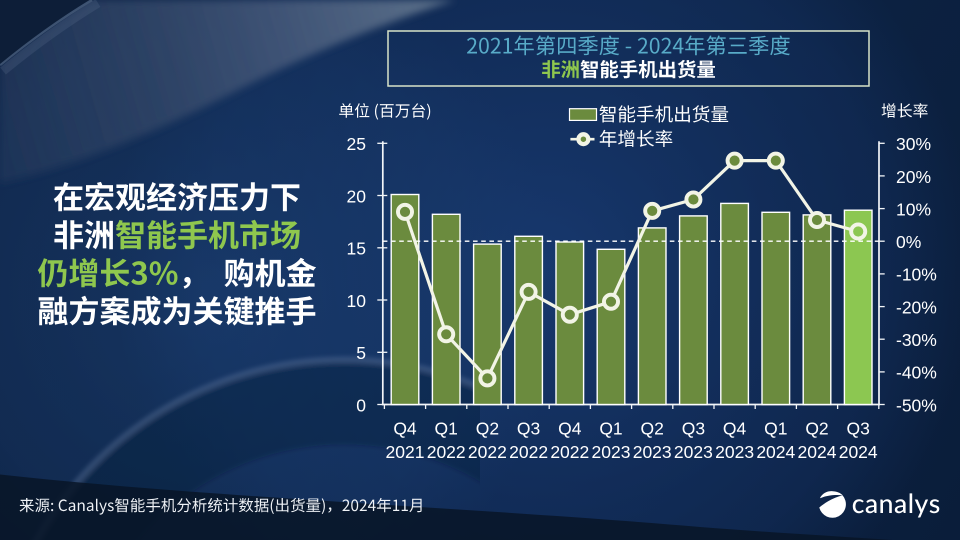 This screenshot has height=540, width=960. What do you see at coordinates (361, 405) in the screenshot?
I see `svg-text: 0` at bounding box center [361, 405].